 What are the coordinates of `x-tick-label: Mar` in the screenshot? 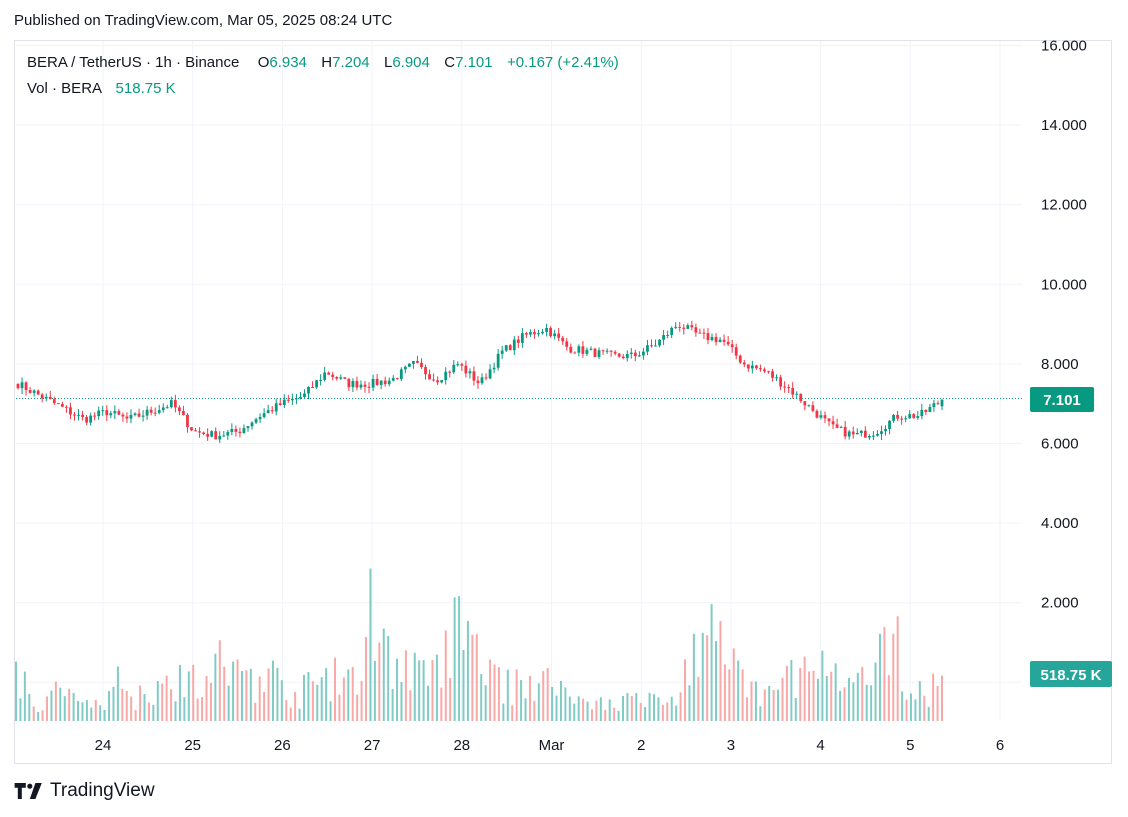 It's located at (552, 745).